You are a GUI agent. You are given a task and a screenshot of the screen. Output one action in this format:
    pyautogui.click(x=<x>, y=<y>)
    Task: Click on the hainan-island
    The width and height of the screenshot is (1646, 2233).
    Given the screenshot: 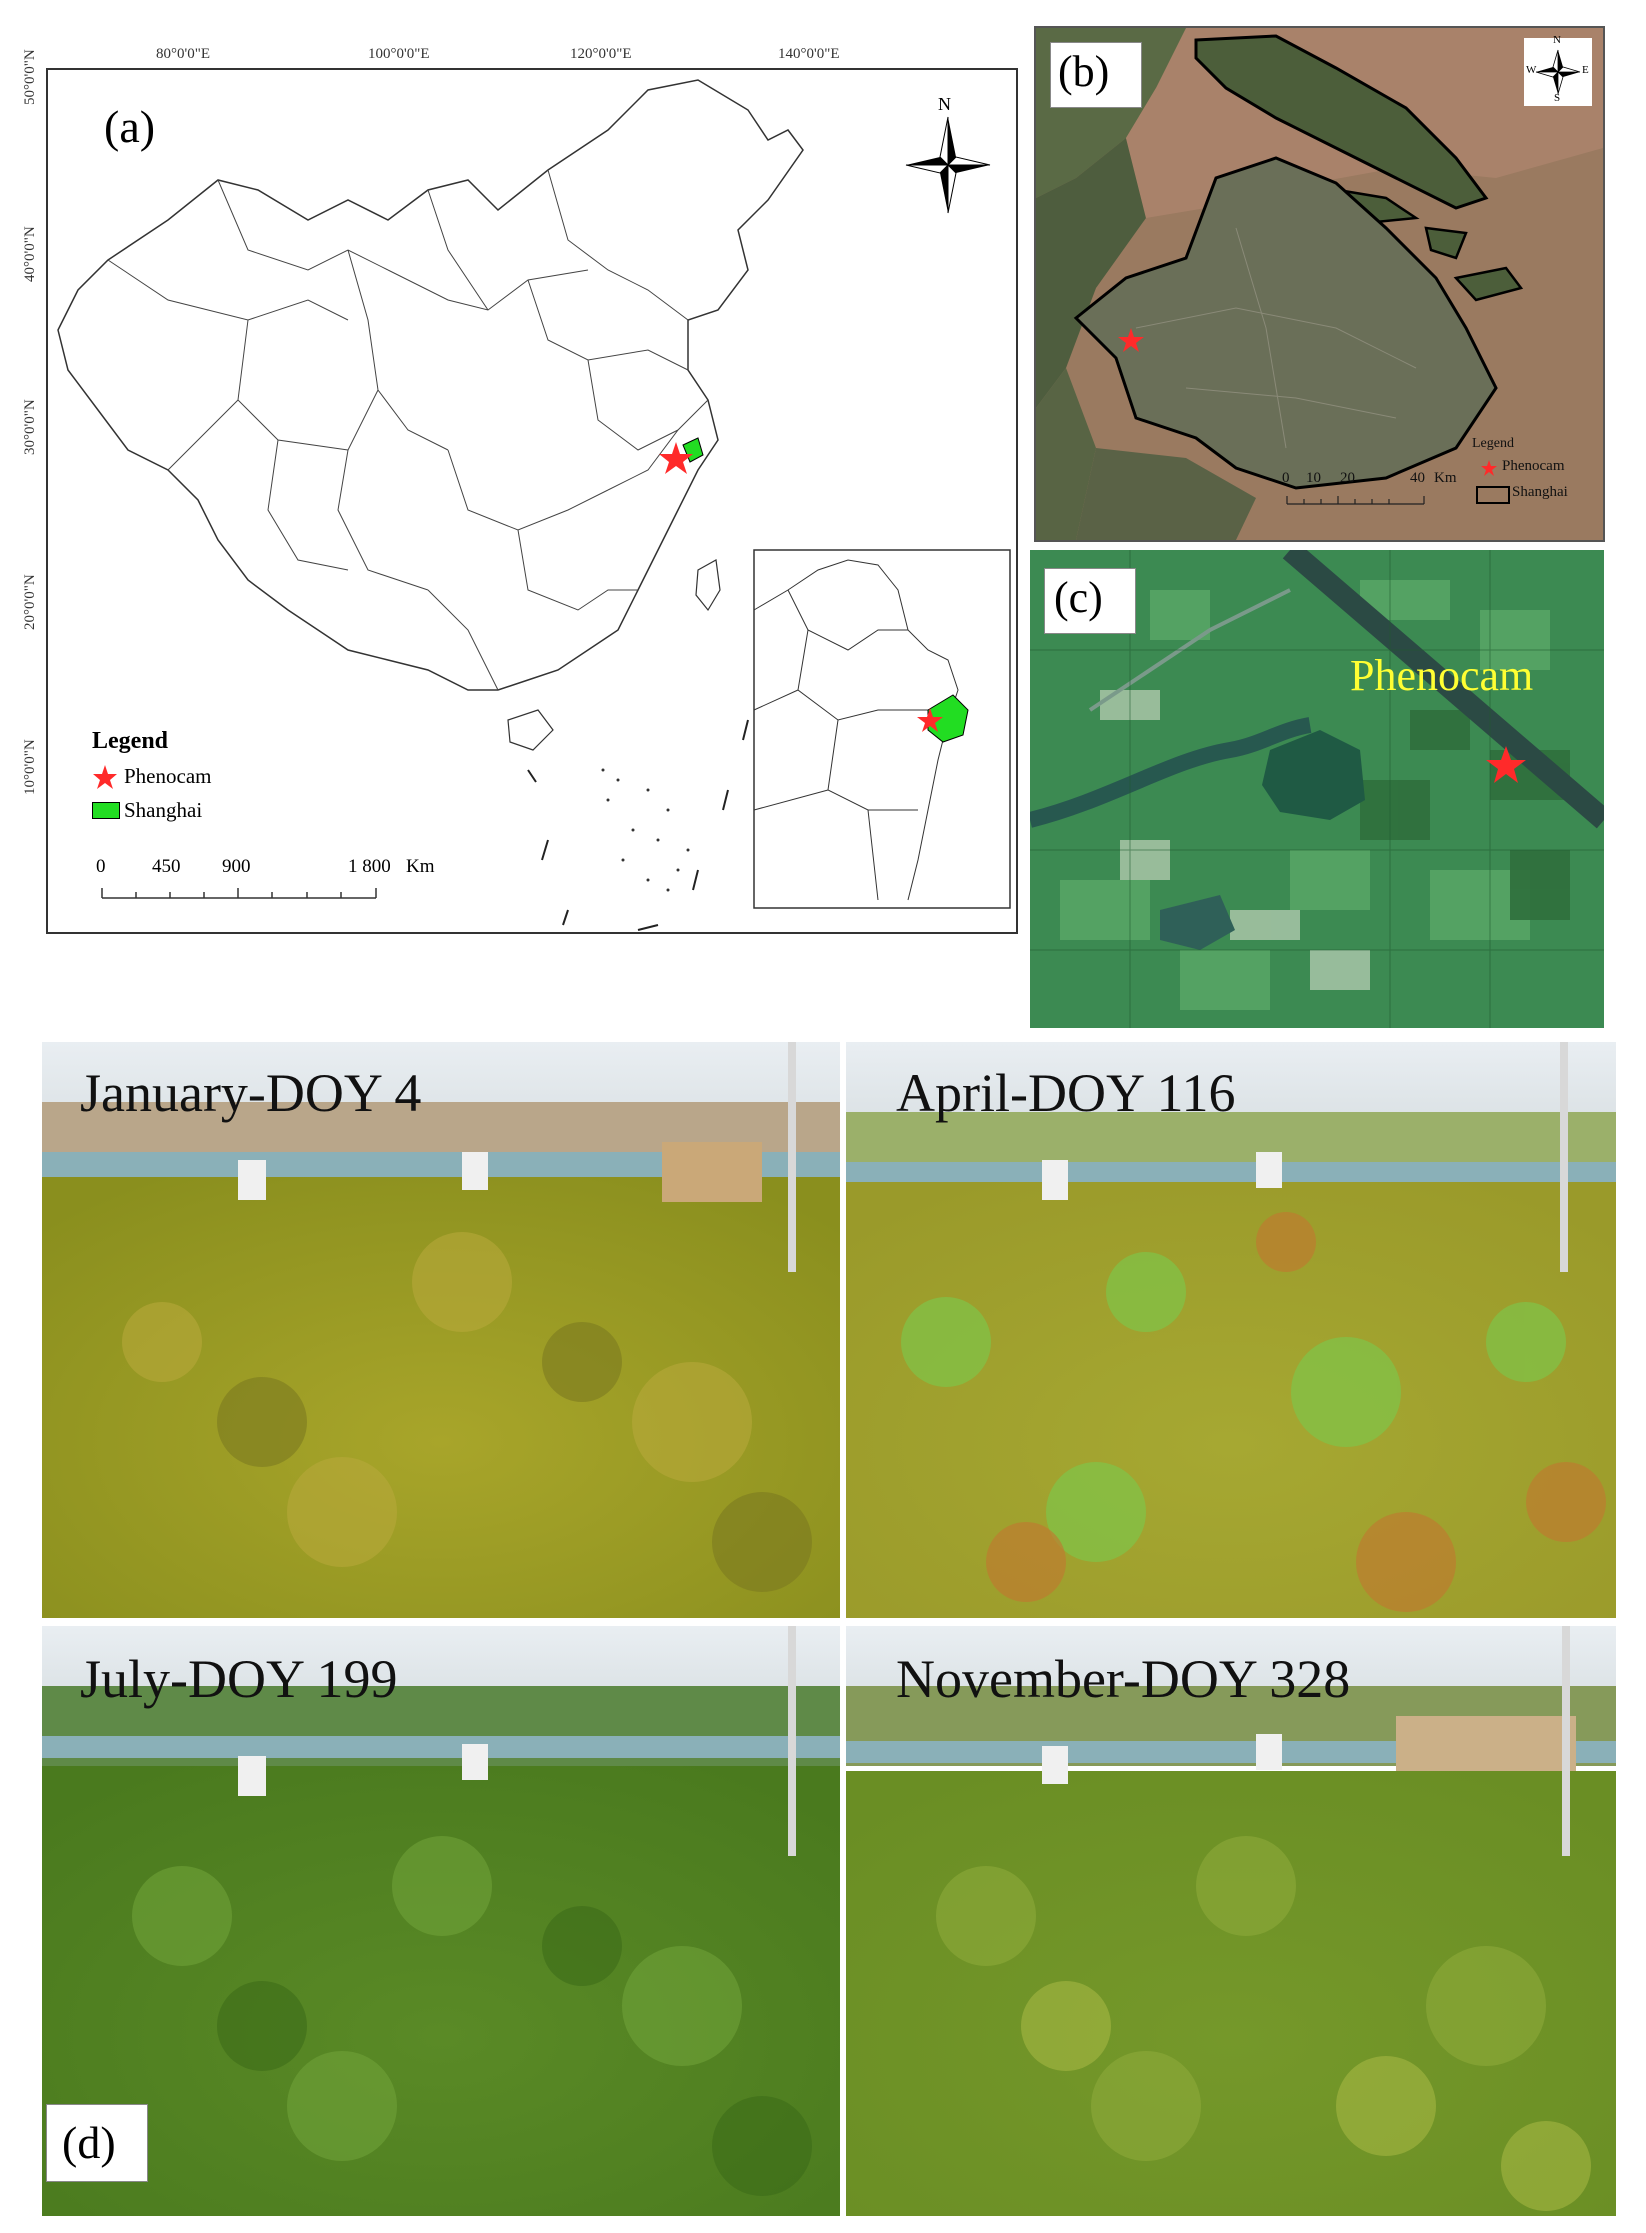 What is the action you would take?
    pyautogui.click(x=530, y=730)
    